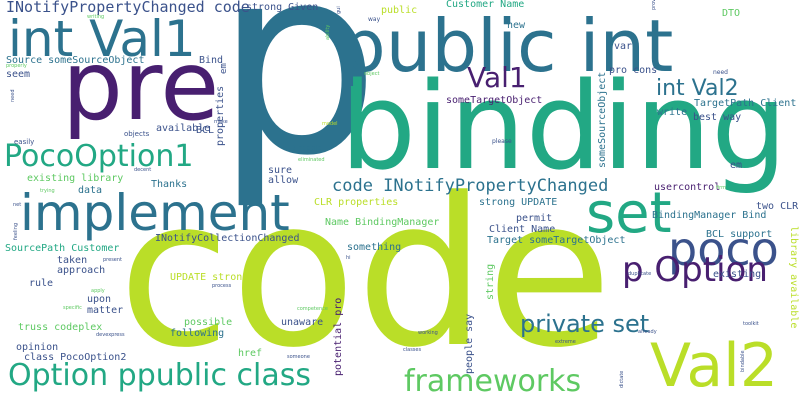 The width and height of the screenshot is (800, 400). What do you see at coordinates (602, 119) in the screenshot?
I see `word-somesourceobject: someSourceObject` at bounding box center [602, 119].